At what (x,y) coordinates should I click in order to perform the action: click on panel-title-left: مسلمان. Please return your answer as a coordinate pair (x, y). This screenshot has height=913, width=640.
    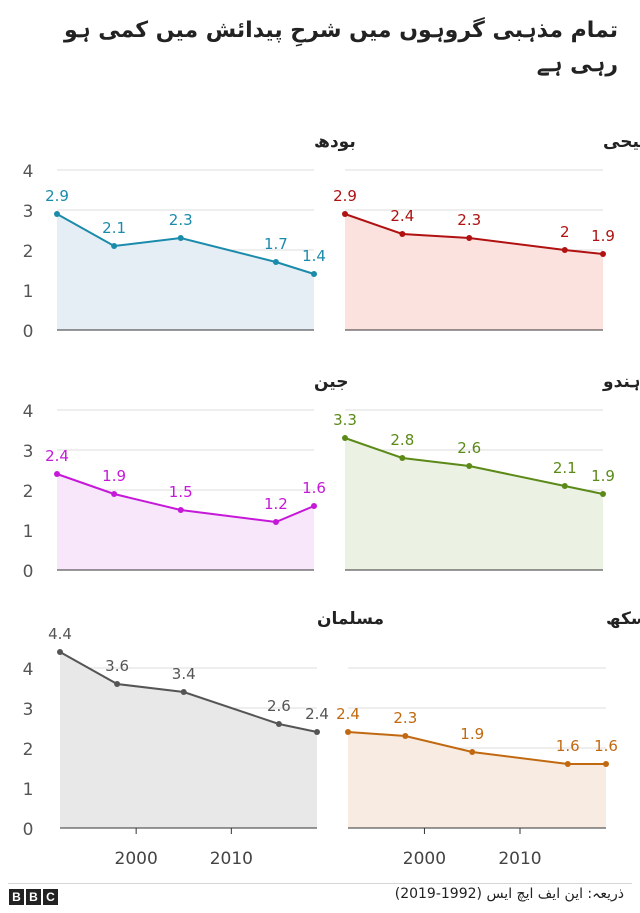
    Looking at the image, I should click on (350, 619).